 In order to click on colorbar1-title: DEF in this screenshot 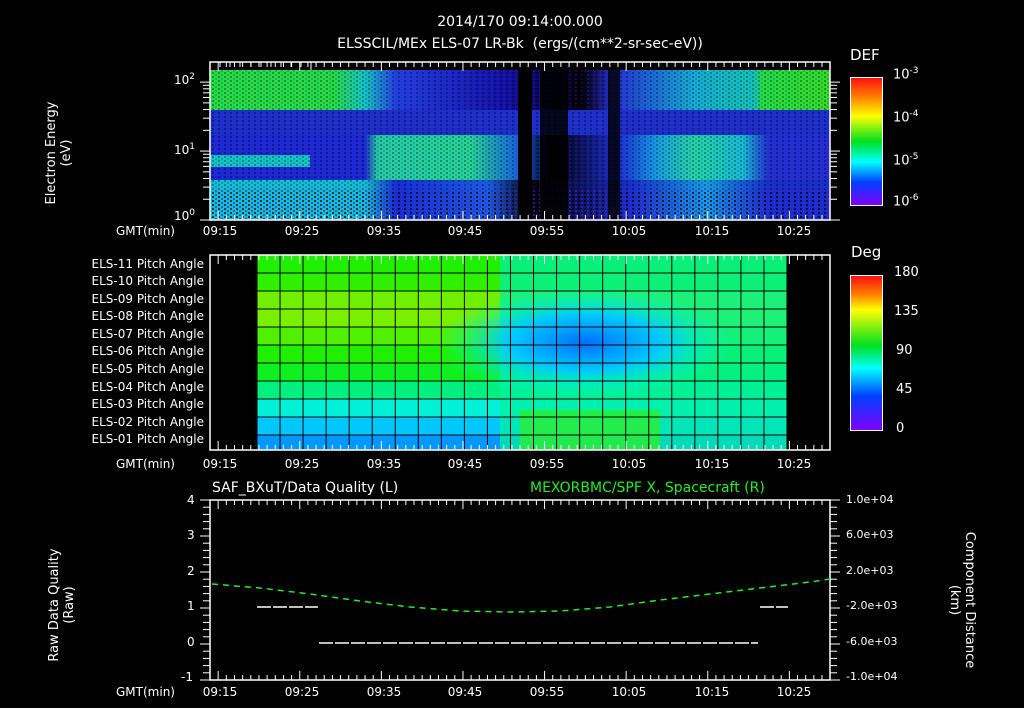, I will do `click(865, 55)`.